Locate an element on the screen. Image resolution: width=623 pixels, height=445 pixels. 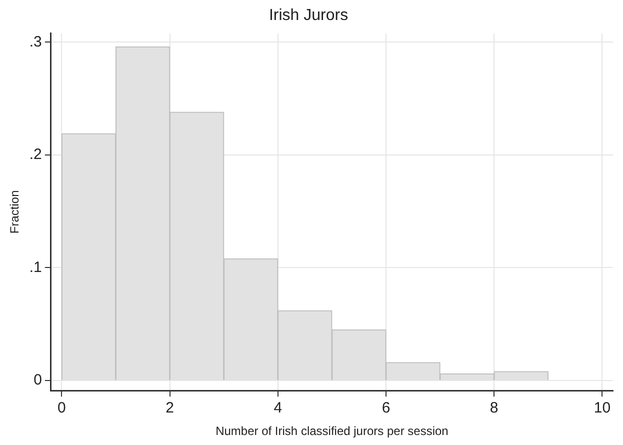
chart-title: Irish Jurors is located at coordinates (308, 15).